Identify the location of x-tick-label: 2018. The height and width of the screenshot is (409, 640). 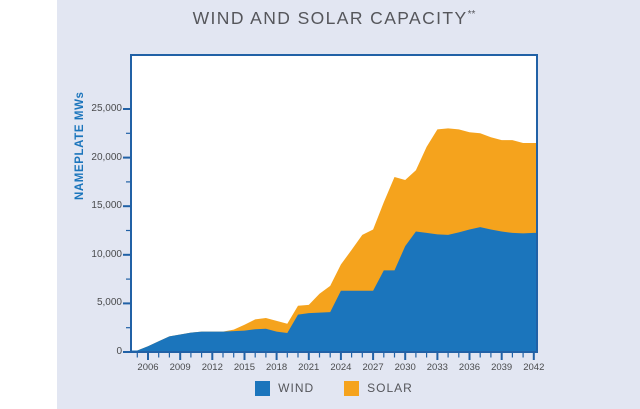
(277, 367).